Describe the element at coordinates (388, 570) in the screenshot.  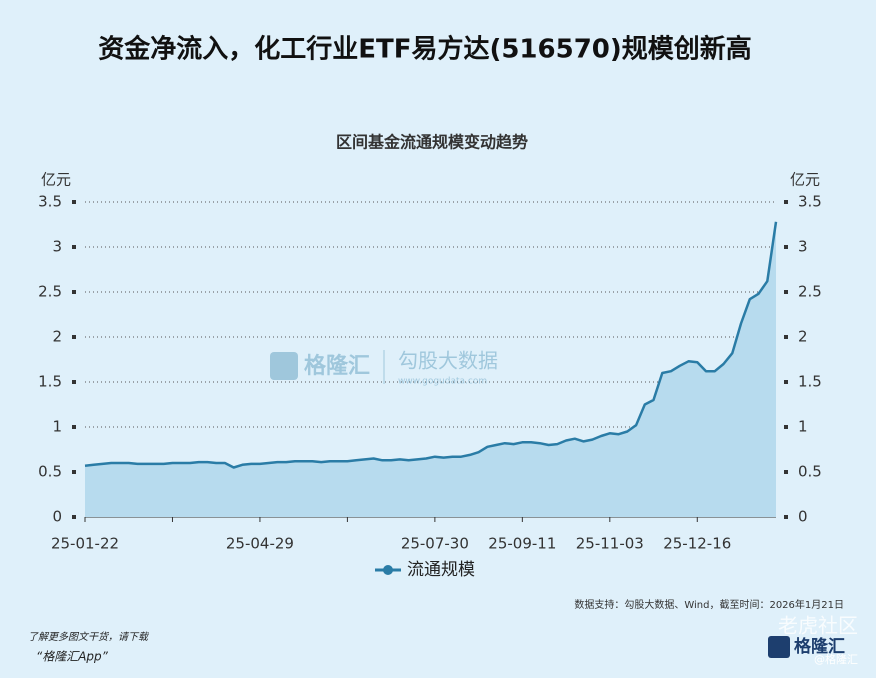
I see `legend-marker` at that location.